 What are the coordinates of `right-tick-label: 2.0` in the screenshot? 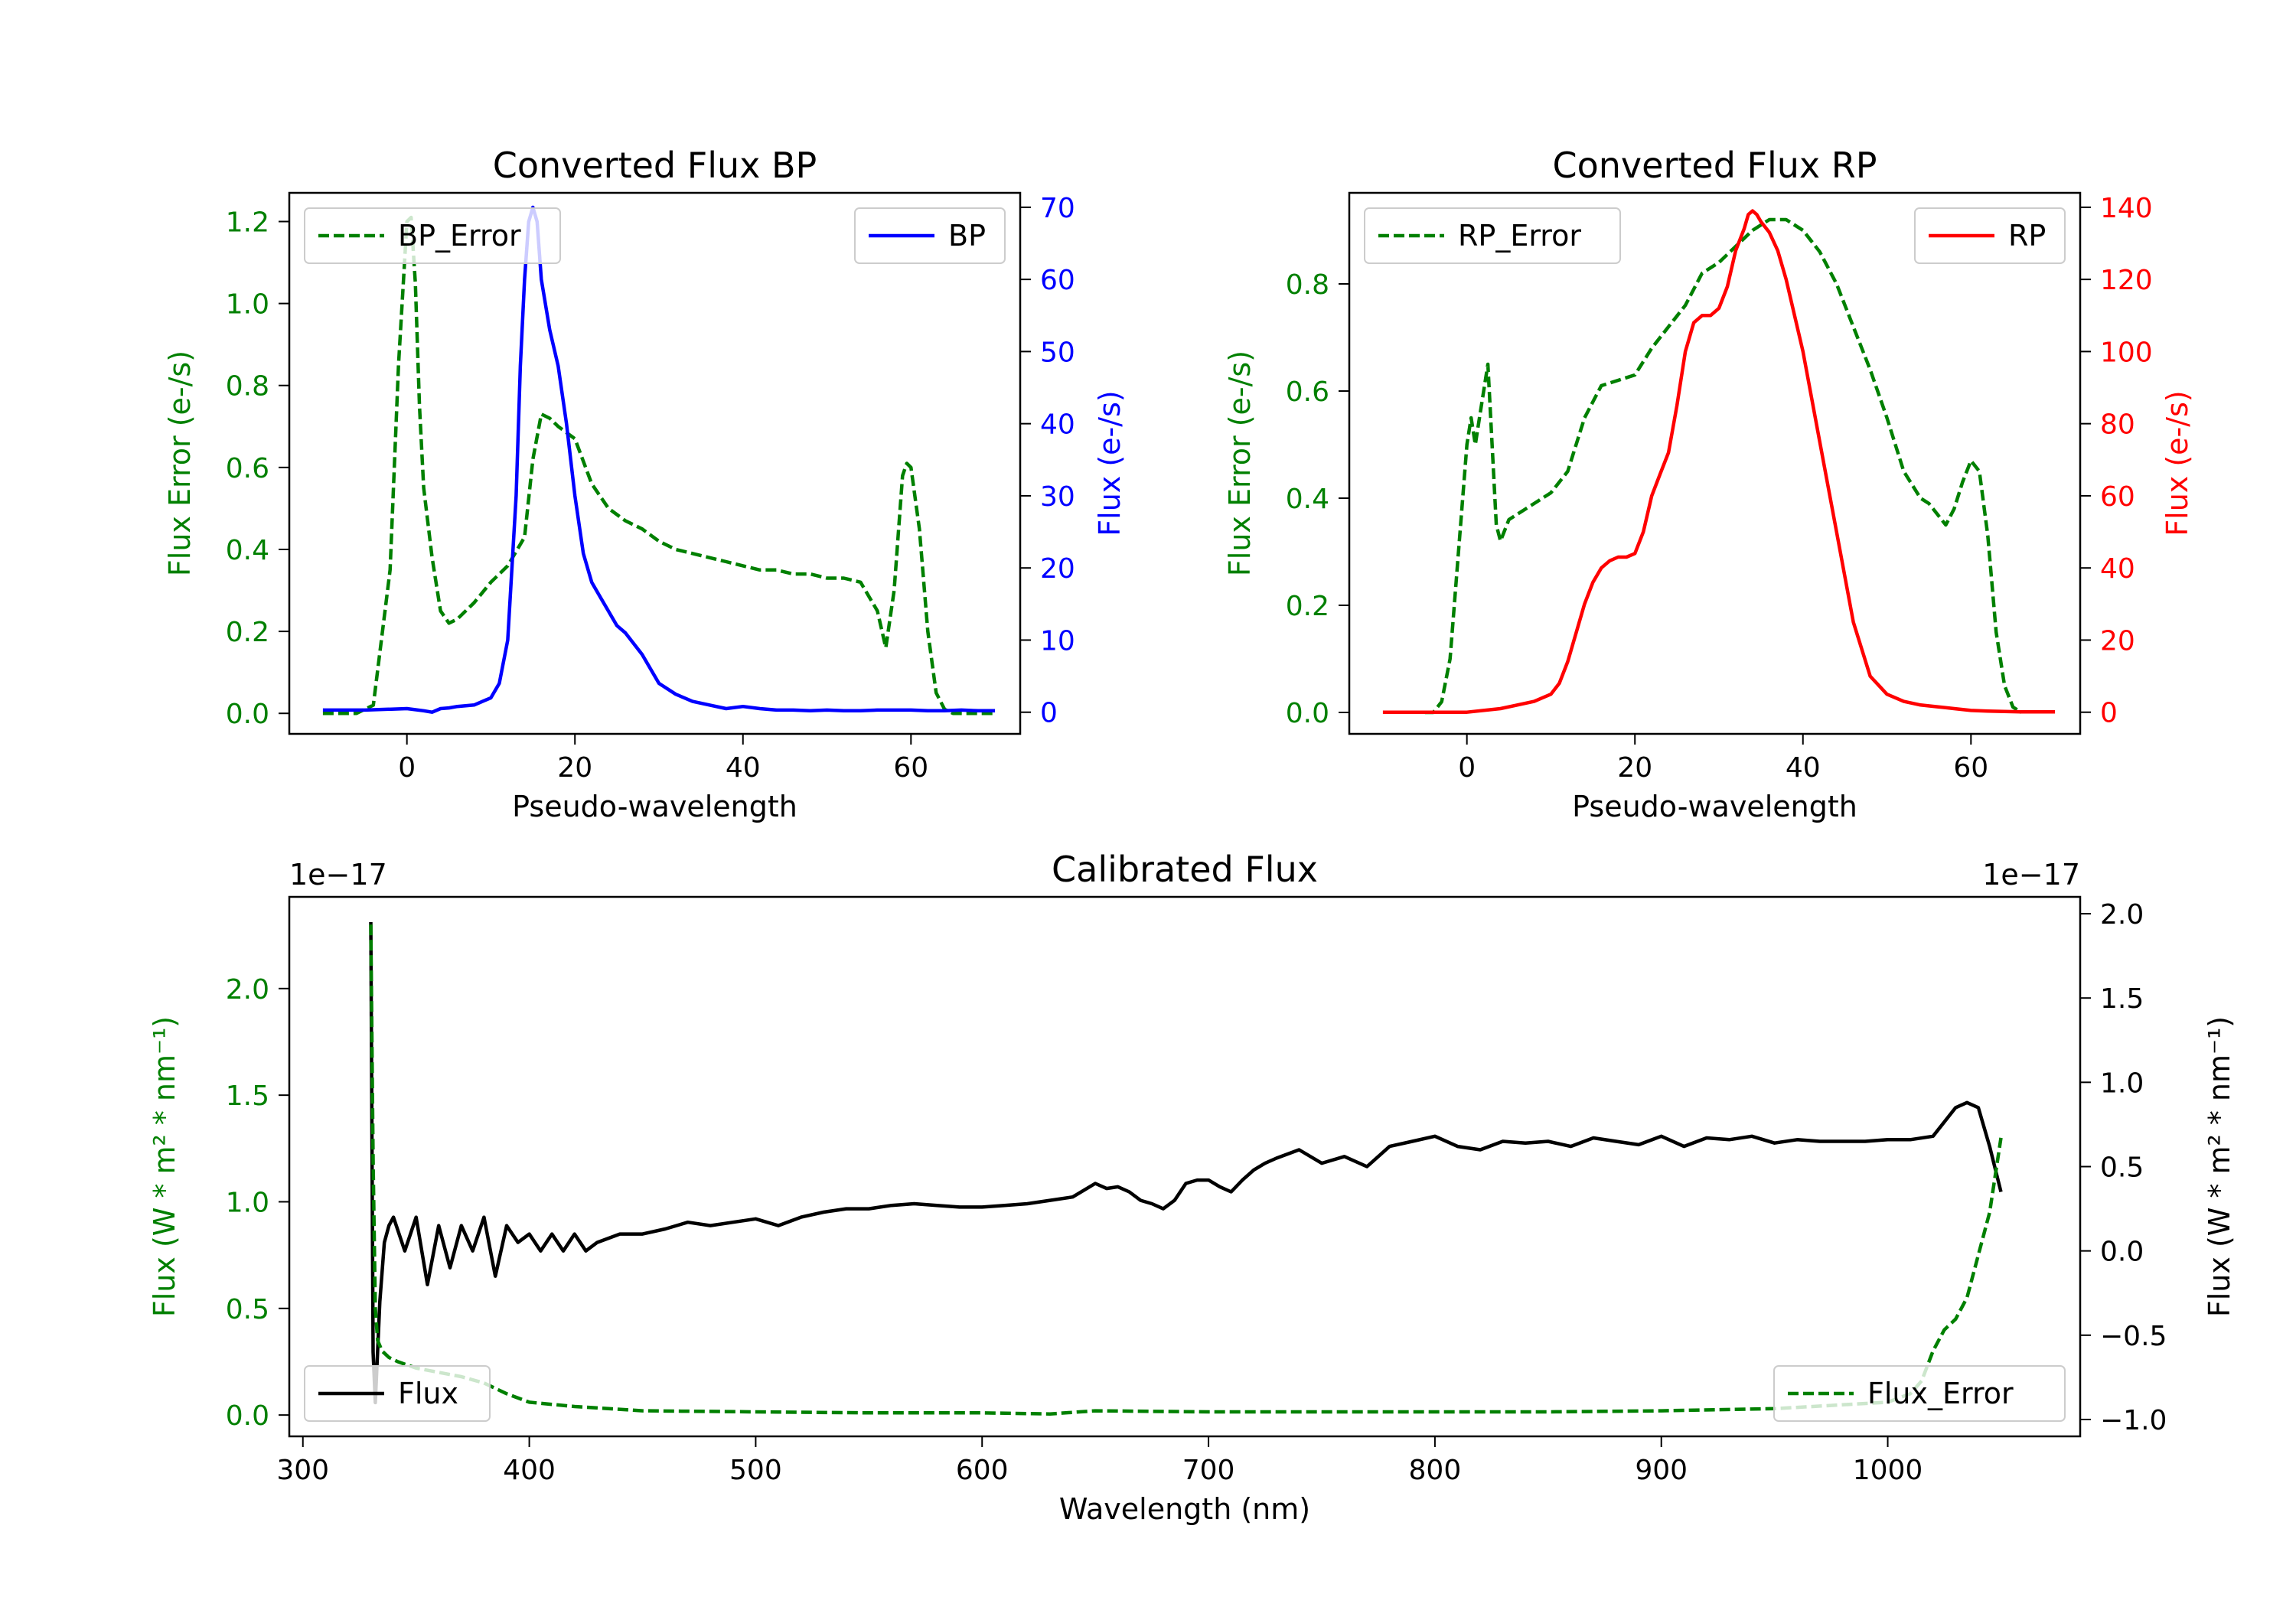 It's located at (2122, 915).